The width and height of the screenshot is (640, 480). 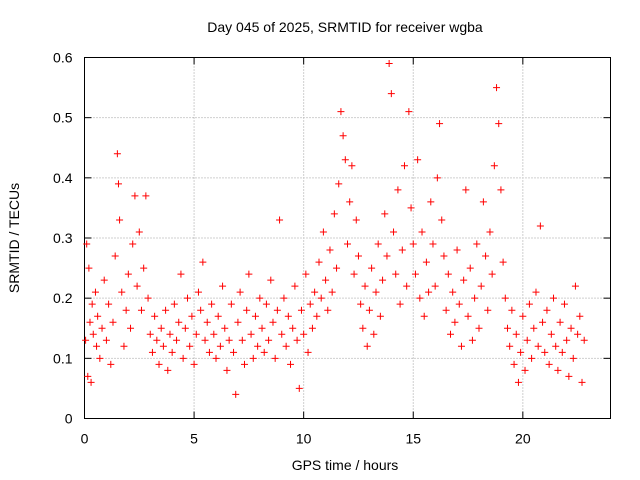 What do you see at coordinates (63, 298) in the screenshot?
I see `y-tick-label: 0.2` at bounding box center [63, 298].